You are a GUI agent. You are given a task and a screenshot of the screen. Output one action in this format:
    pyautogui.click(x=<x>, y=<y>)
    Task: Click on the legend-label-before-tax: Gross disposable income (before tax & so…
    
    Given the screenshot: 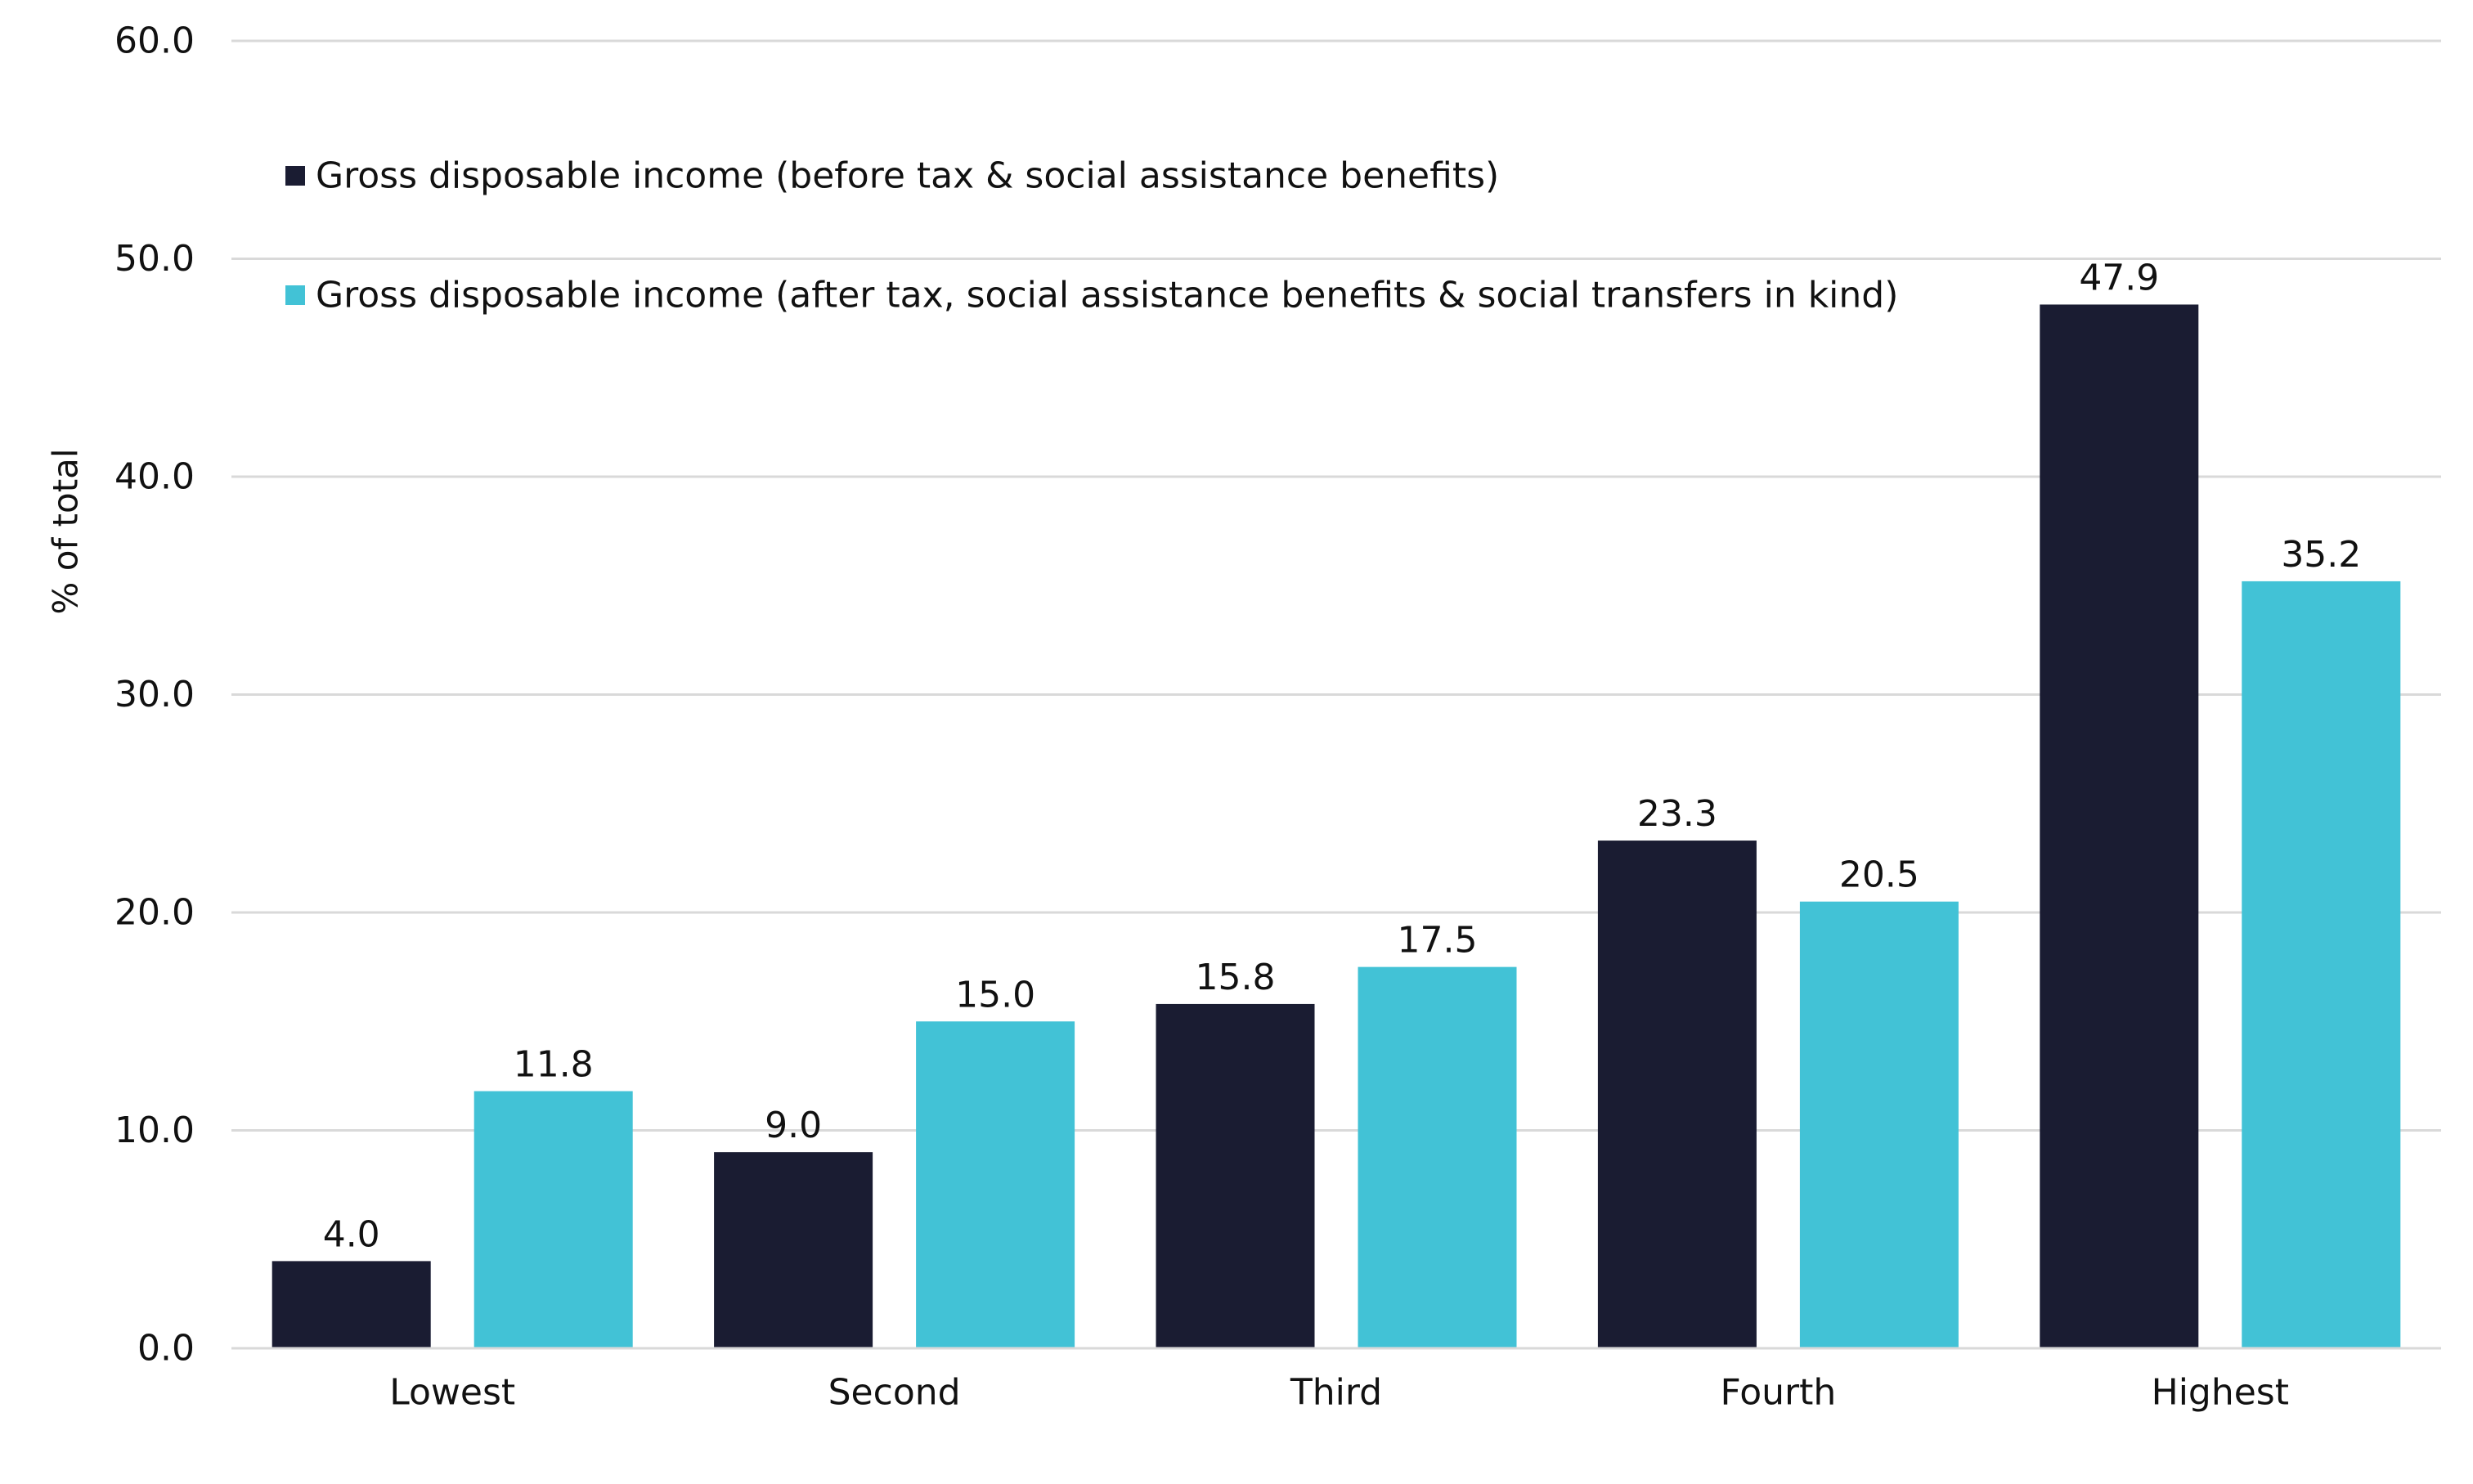 What is the action you would take?
    pyautogui.click(x=907, y=176)
    